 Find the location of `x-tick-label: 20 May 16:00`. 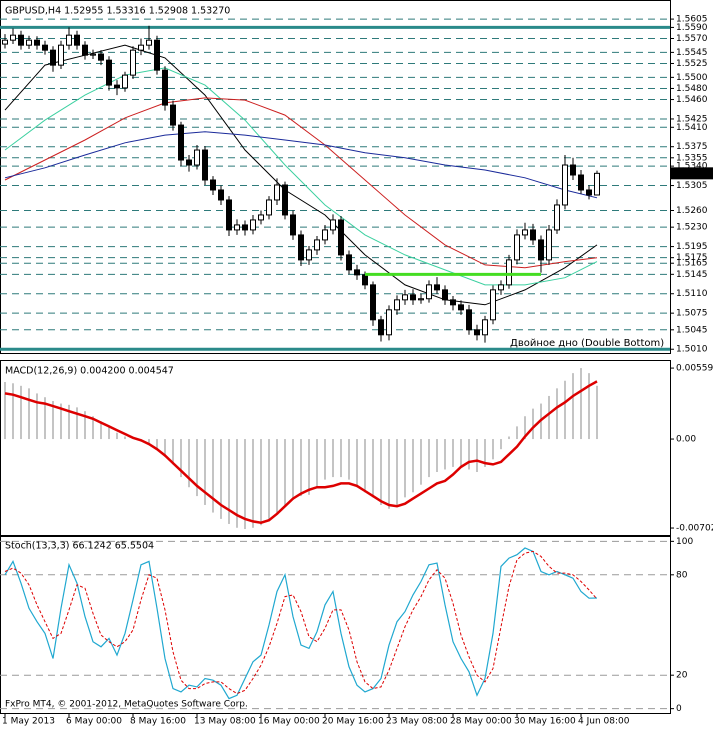

x-tick-label: 20 May 16:00 is located at coordinates (353, 722).